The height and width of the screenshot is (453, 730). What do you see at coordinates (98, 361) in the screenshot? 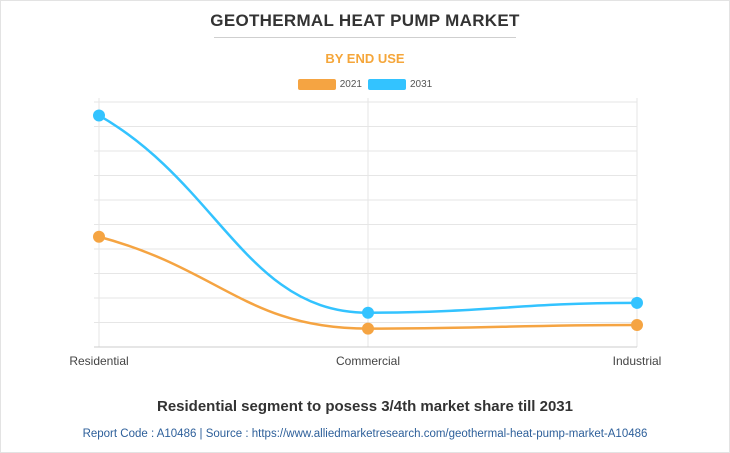
I see `x-tick-label: Residential` at bounding box center [98, 361].